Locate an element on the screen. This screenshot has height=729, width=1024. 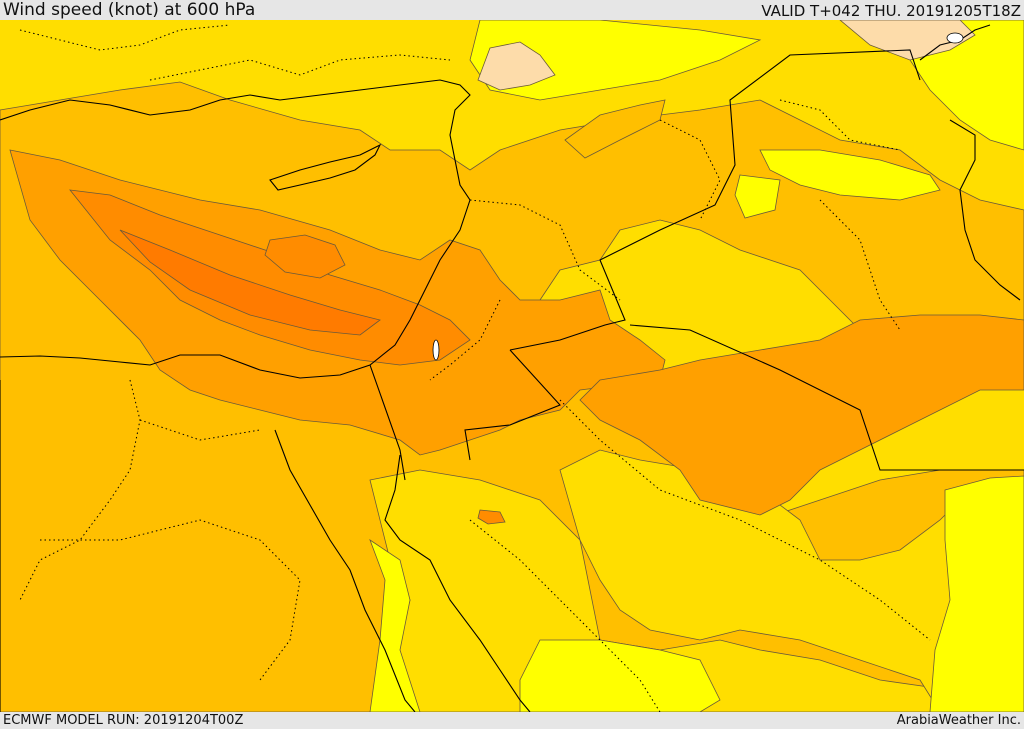
weak-wind-patch-southeast is located at coordinates (976, 593).